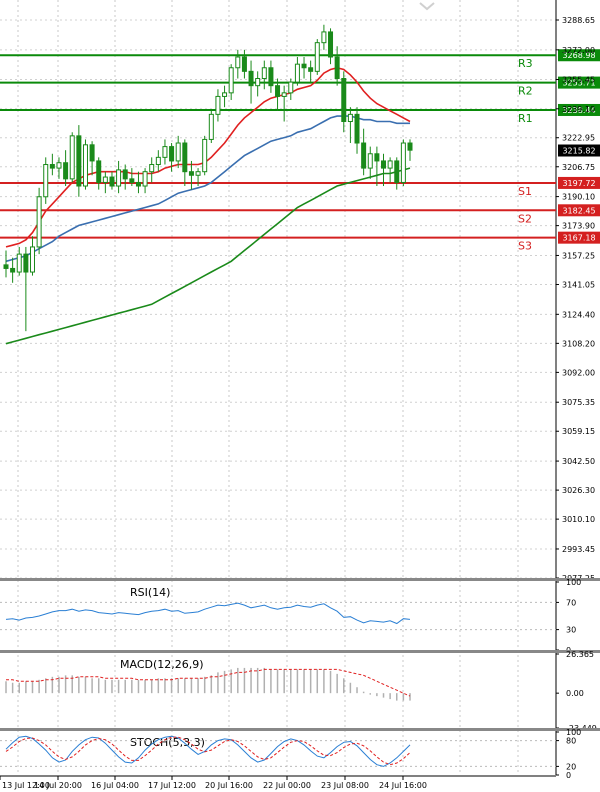  Describe the element at coordinates (167, 742) in the screenshot. I see `indicator-title: STOCH(5,3,3)` at that location.